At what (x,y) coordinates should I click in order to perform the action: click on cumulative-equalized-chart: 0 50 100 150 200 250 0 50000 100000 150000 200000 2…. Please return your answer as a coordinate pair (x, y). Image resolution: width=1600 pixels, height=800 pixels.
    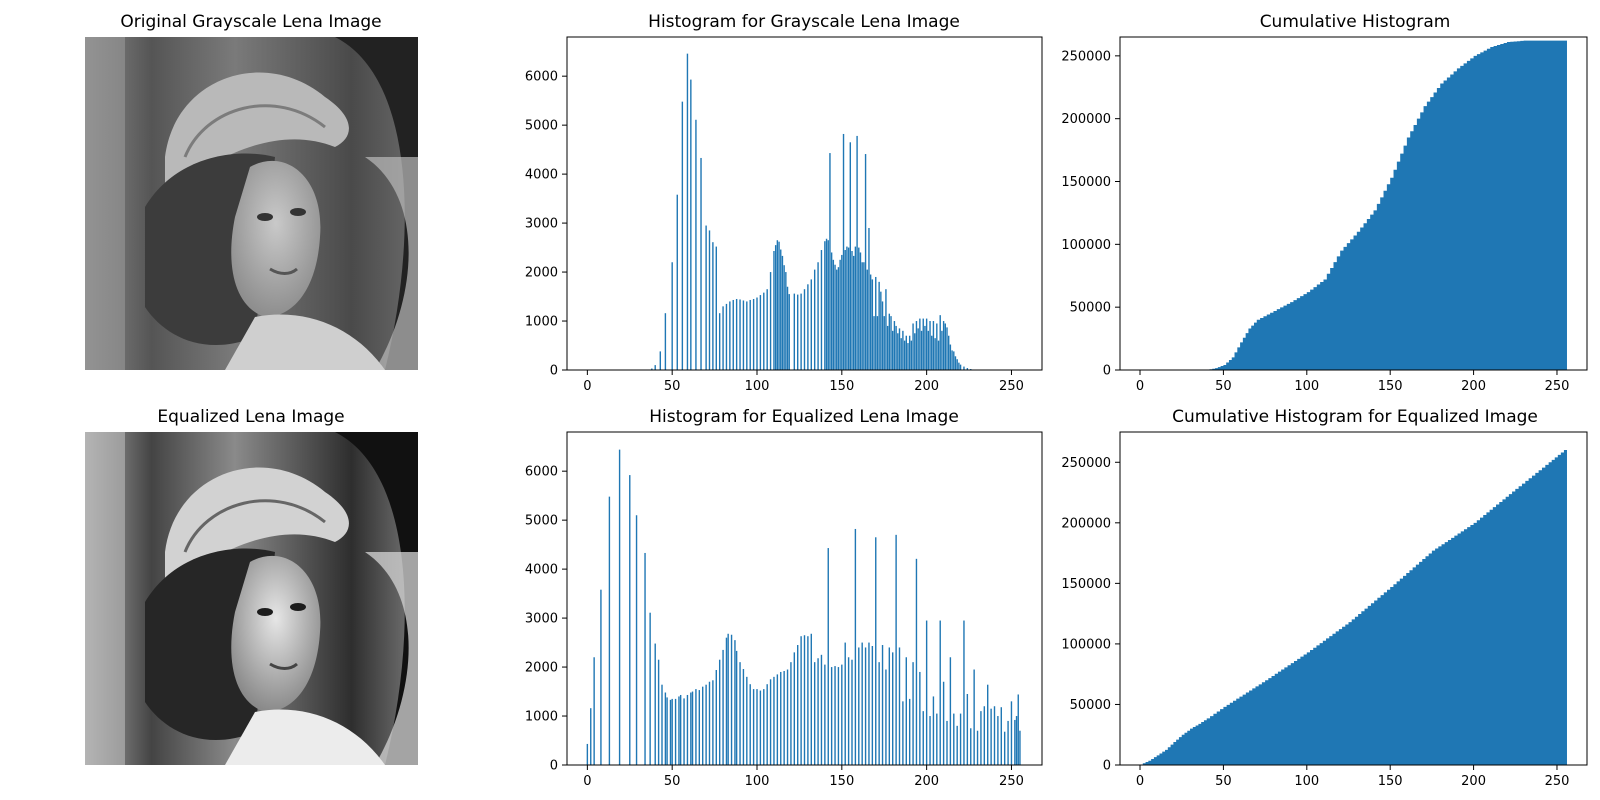
    Looking at the image, I should click on (1324, 609).